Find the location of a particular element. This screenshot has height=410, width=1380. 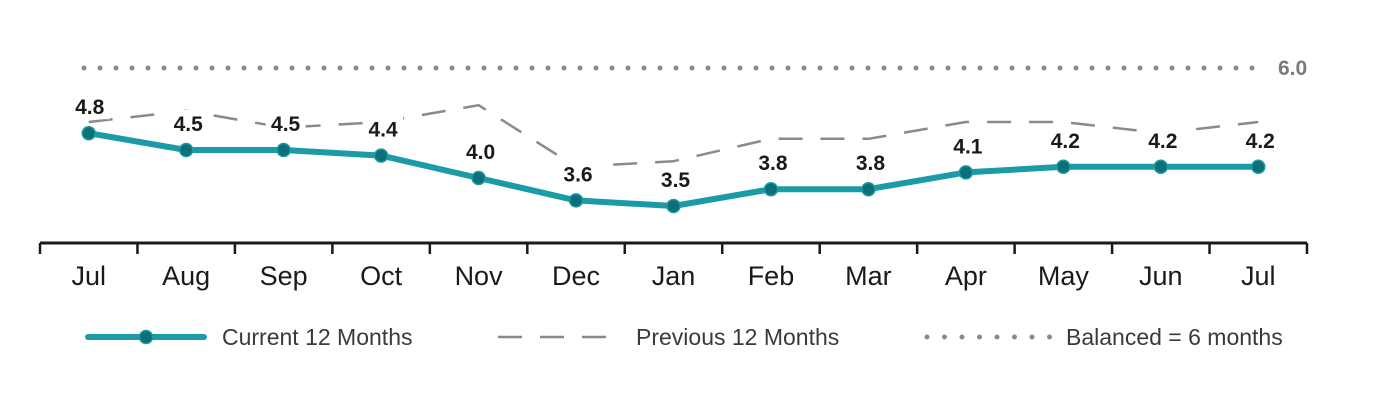

x-tick-label: Sep is located at coordinates (284, 276).